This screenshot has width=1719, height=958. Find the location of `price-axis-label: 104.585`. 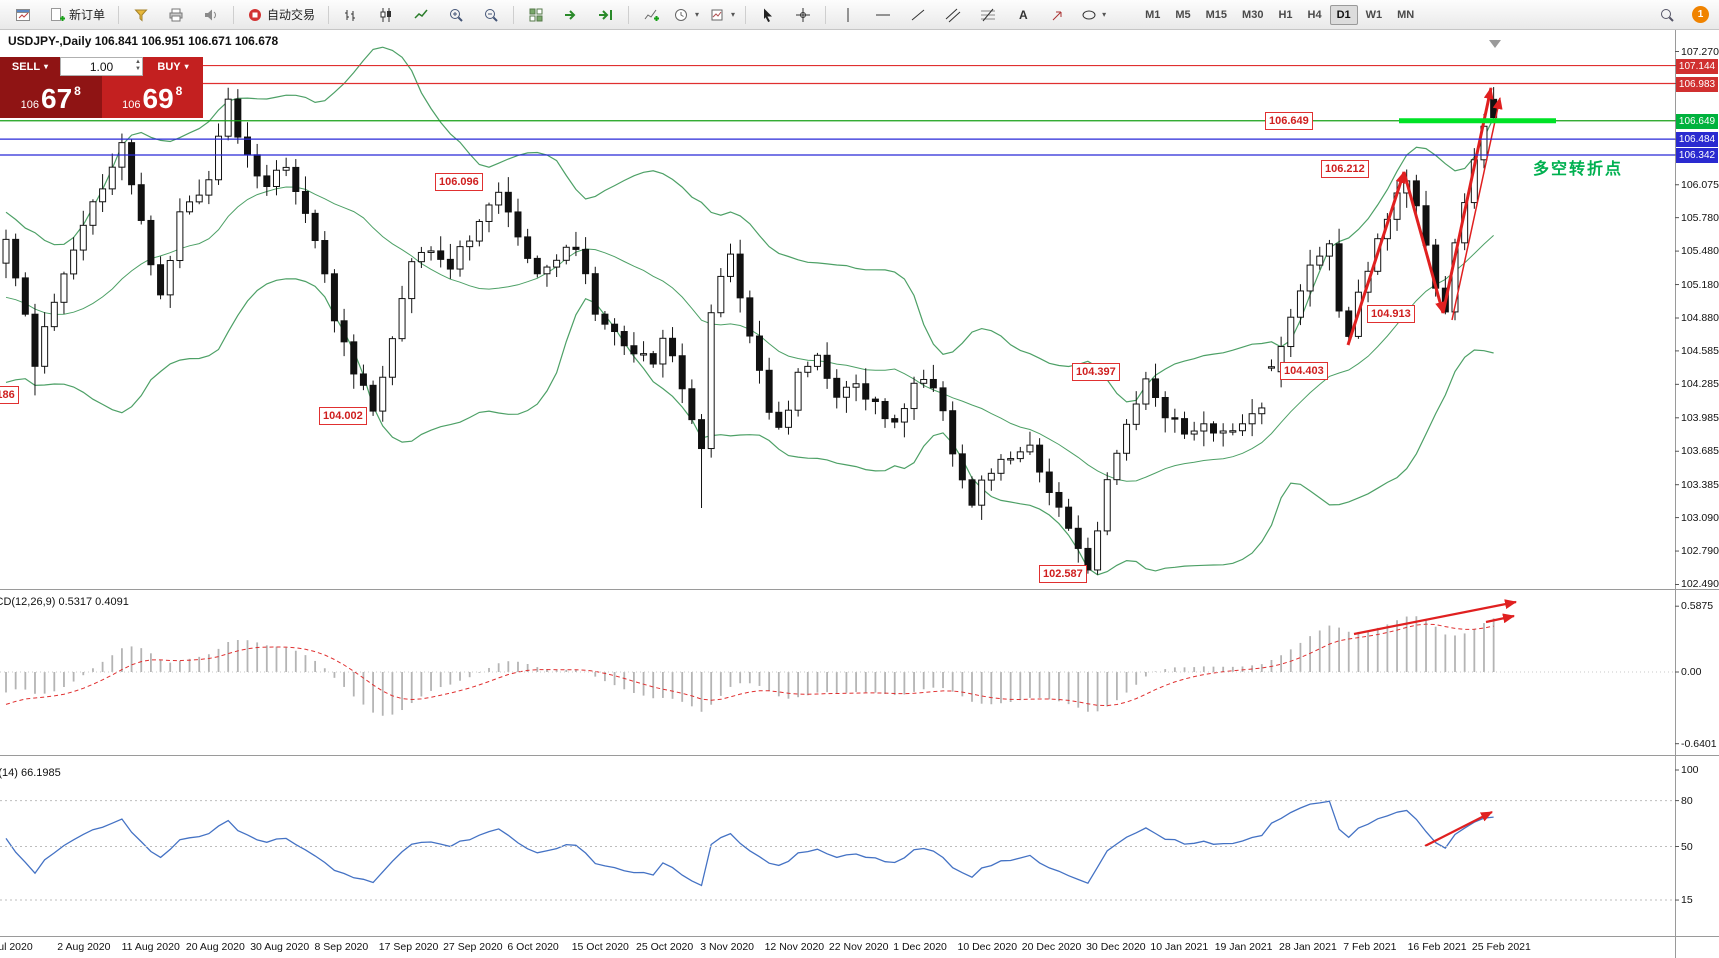

price-axis-label: 104.585 is located at coordinates (1700, 350).